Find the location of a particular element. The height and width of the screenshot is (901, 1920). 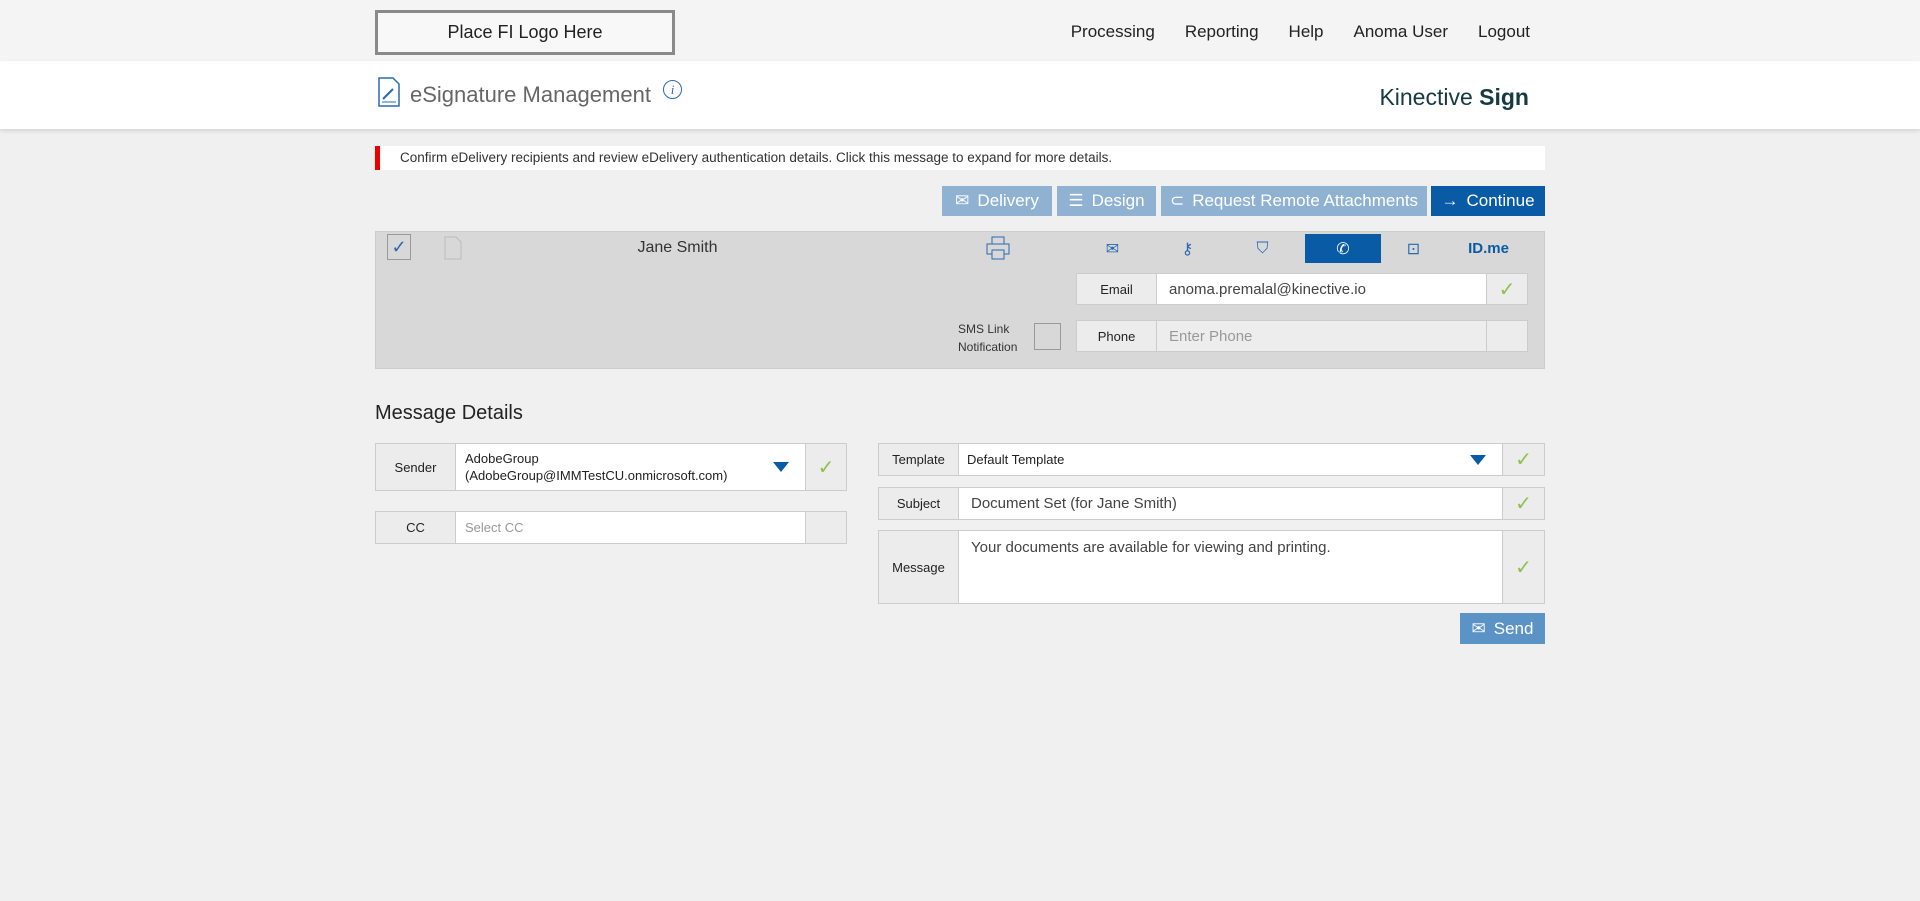

send-label: Send is located at coordinates (1513, 628).